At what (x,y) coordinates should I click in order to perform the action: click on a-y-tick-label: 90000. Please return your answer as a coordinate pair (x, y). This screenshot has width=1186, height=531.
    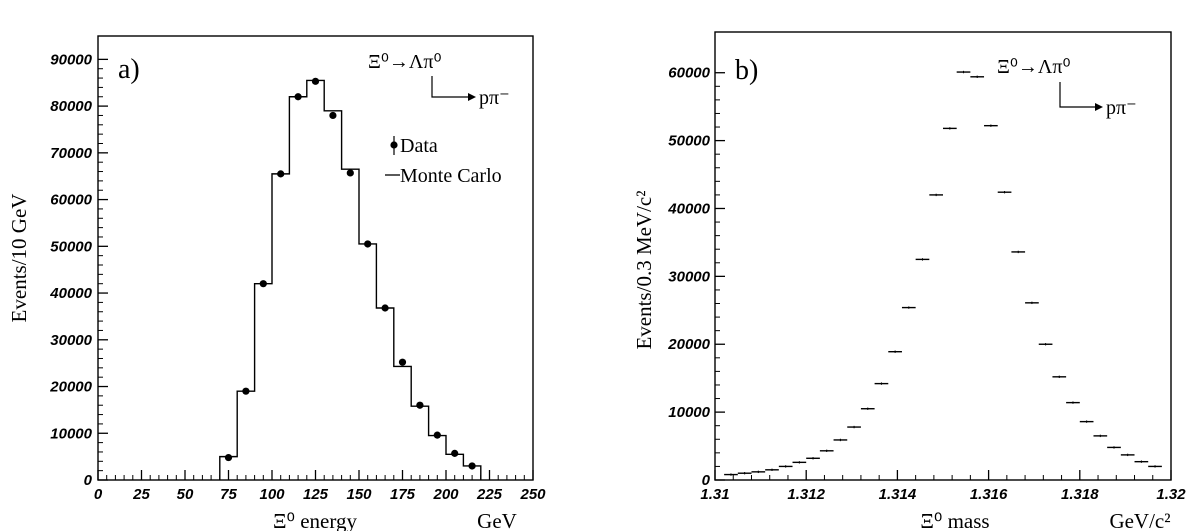
    Looking at the image, I should click on (71, 59).